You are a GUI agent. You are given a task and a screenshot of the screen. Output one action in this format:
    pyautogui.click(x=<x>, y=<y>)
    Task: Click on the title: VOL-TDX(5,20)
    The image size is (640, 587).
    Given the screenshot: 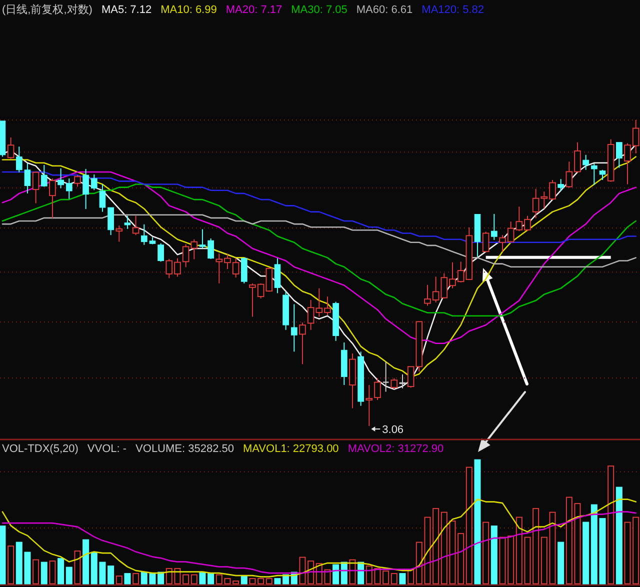 What is the action you would take?
    pyautogui.click(x=40, y=449)
    